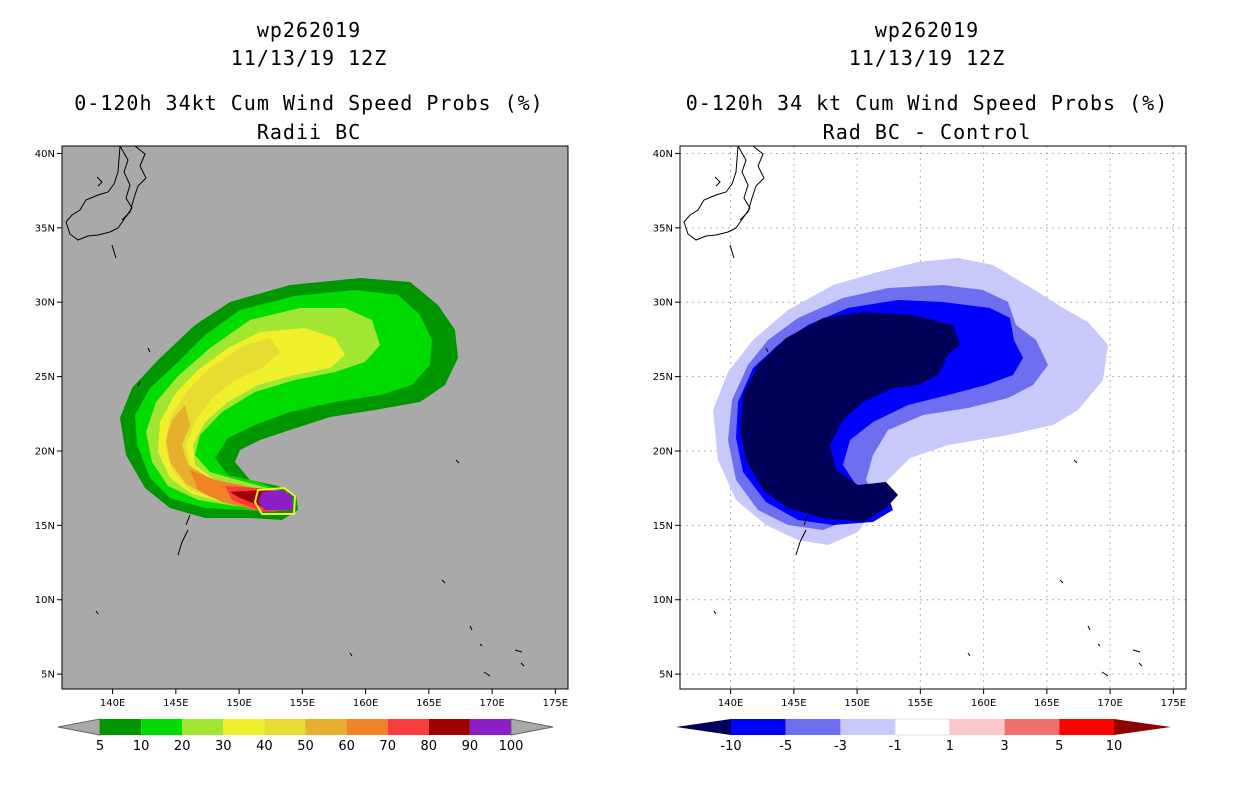 The image size is (1236, 800). What do you see at coordinates (223, 746) in the screenshot?
I see `left-colorbar-label: 30` at bounding box center [223, 746].